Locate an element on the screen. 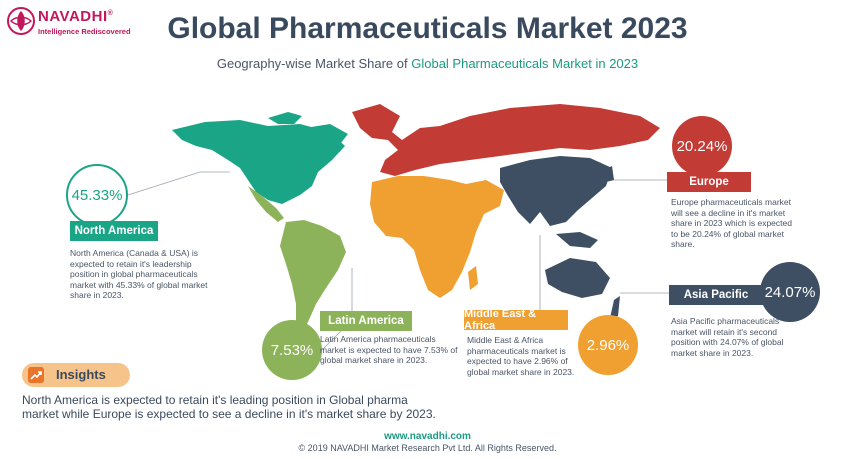 Image resolution: width=855 pixels, height=459 pixels. north-america-label: North America is located at coordinates (114, 231).